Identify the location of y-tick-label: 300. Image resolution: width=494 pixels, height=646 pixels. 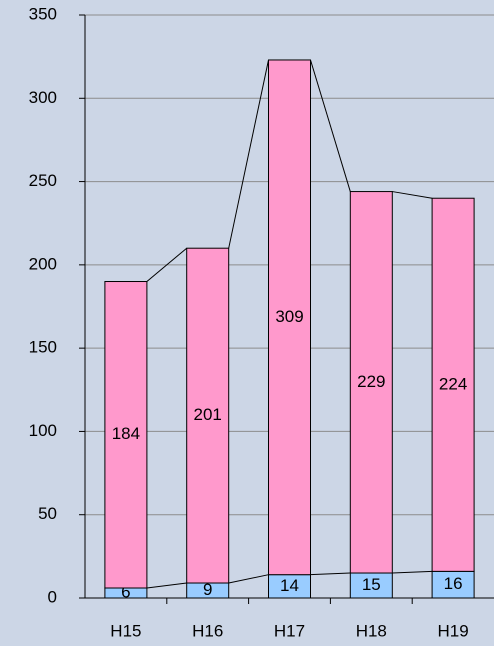
(43, 97).